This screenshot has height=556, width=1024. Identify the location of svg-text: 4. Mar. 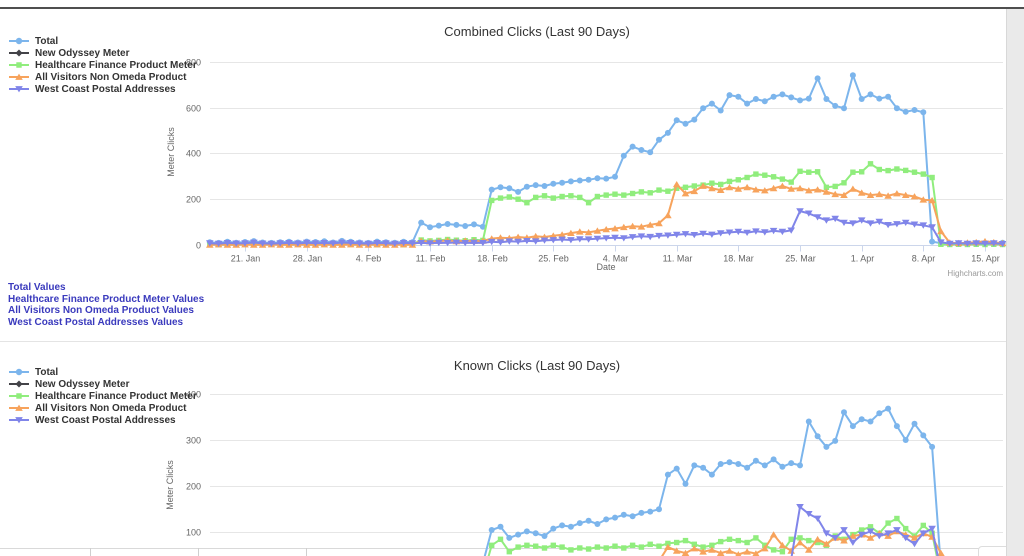
(616, 259).